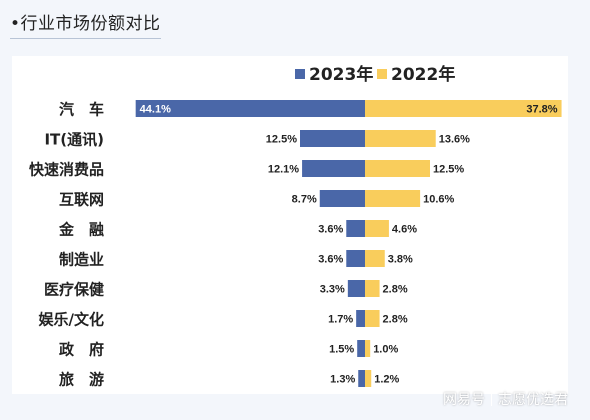 This screenshot has height=420, width=590. I want to click on data-label-2023: 44.1%, so click(155, 110).